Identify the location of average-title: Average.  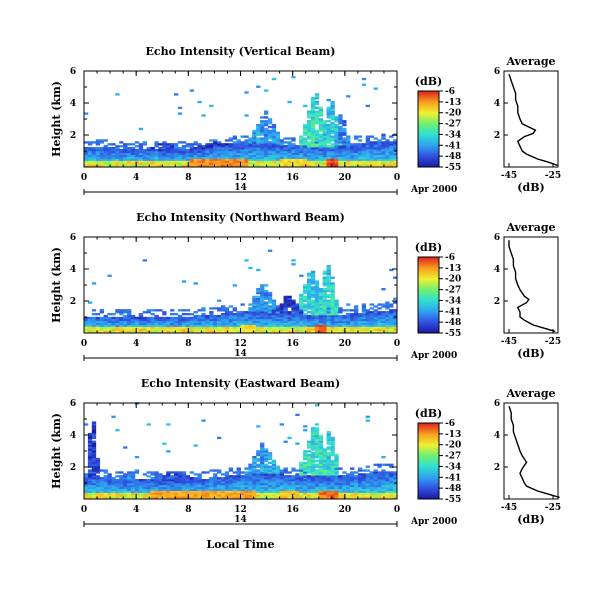
(530, 61).